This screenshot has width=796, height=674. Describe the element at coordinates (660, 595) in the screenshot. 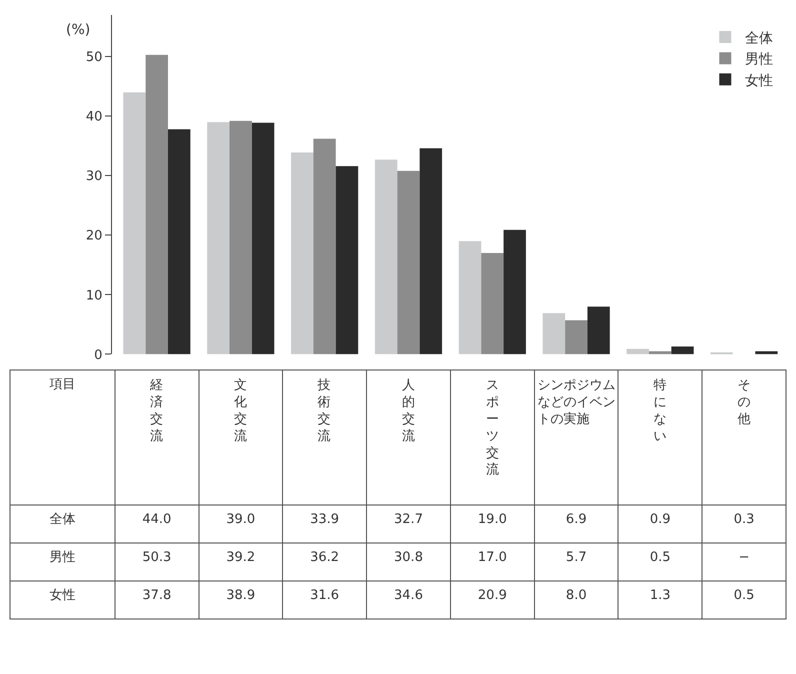

I see `data-label: 1.3` at that location.